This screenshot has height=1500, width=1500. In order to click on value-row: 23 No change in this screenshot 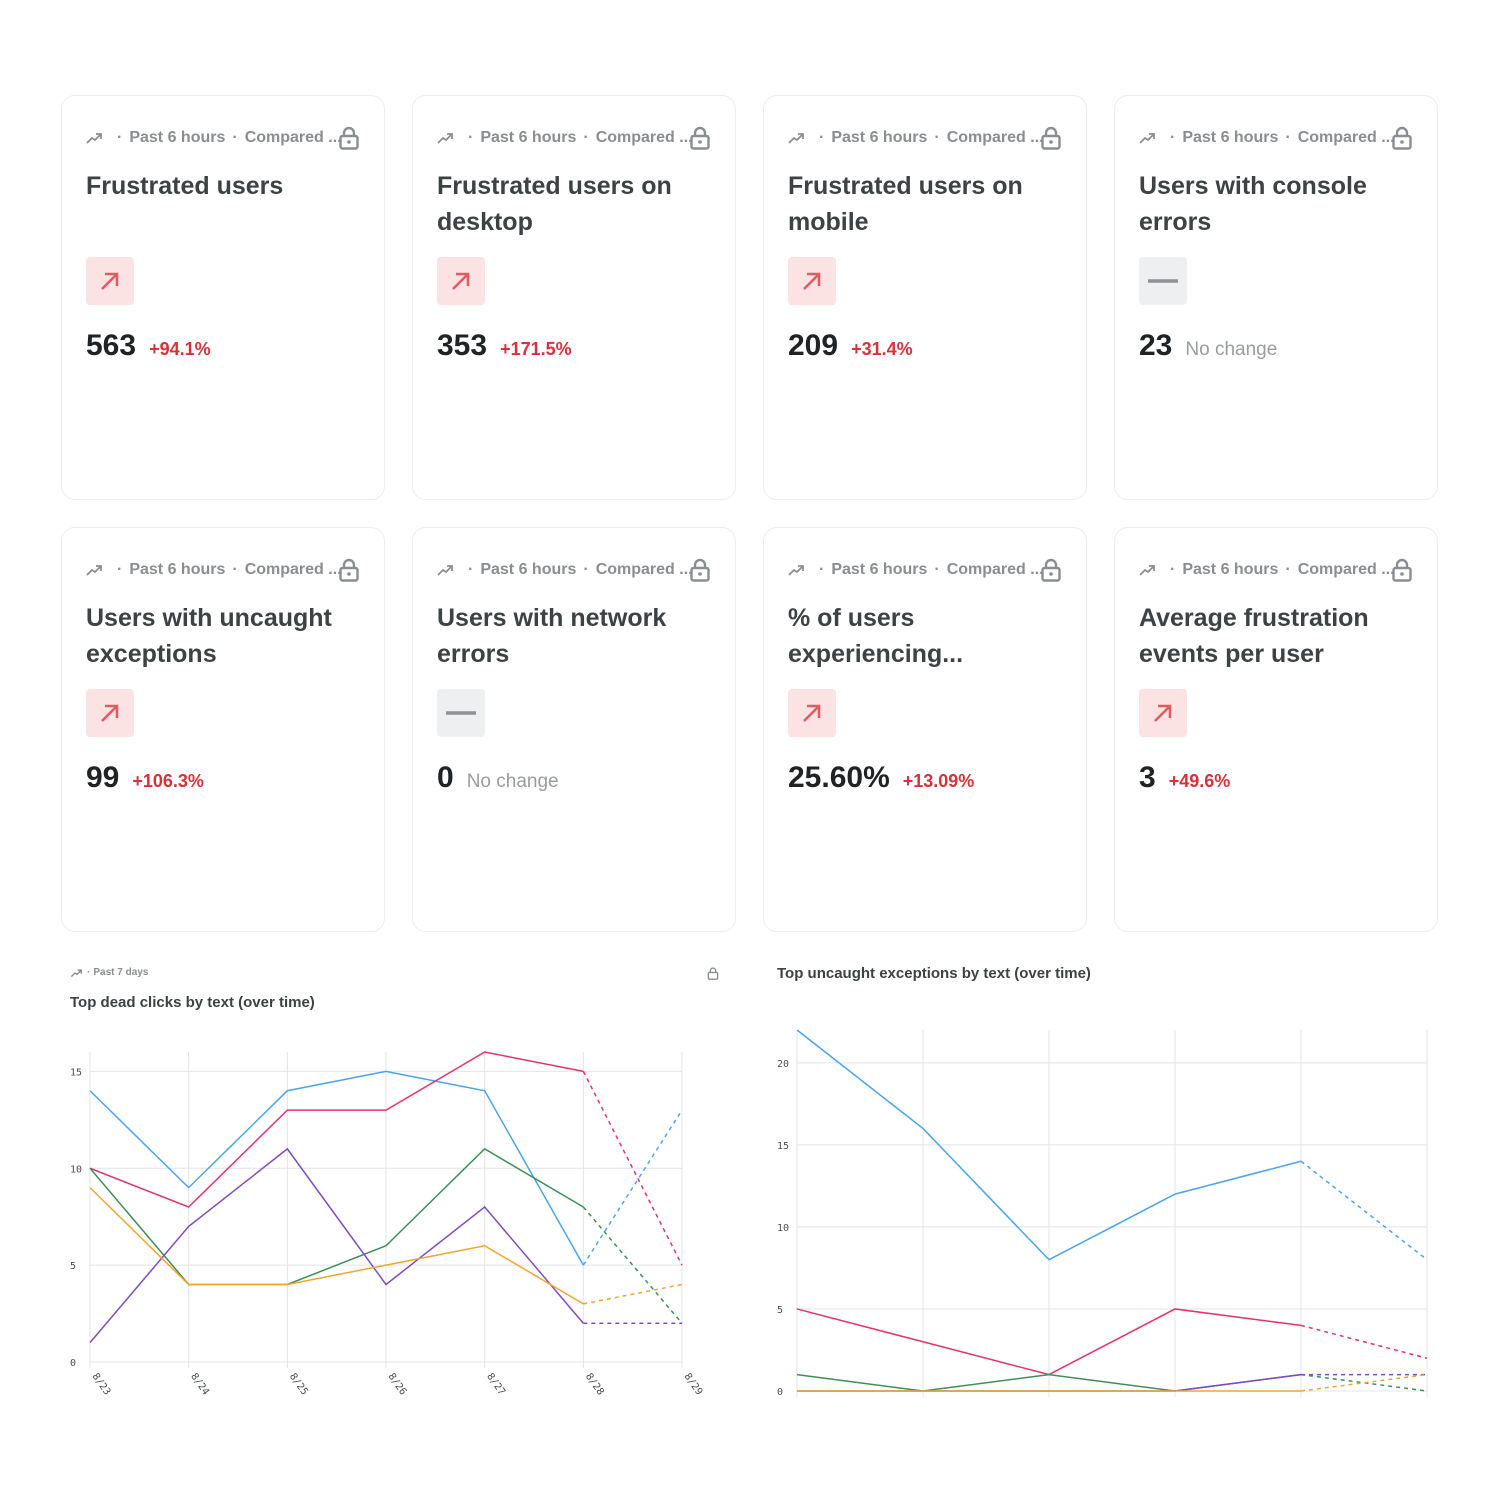, I will do `click(1208, 346)`.